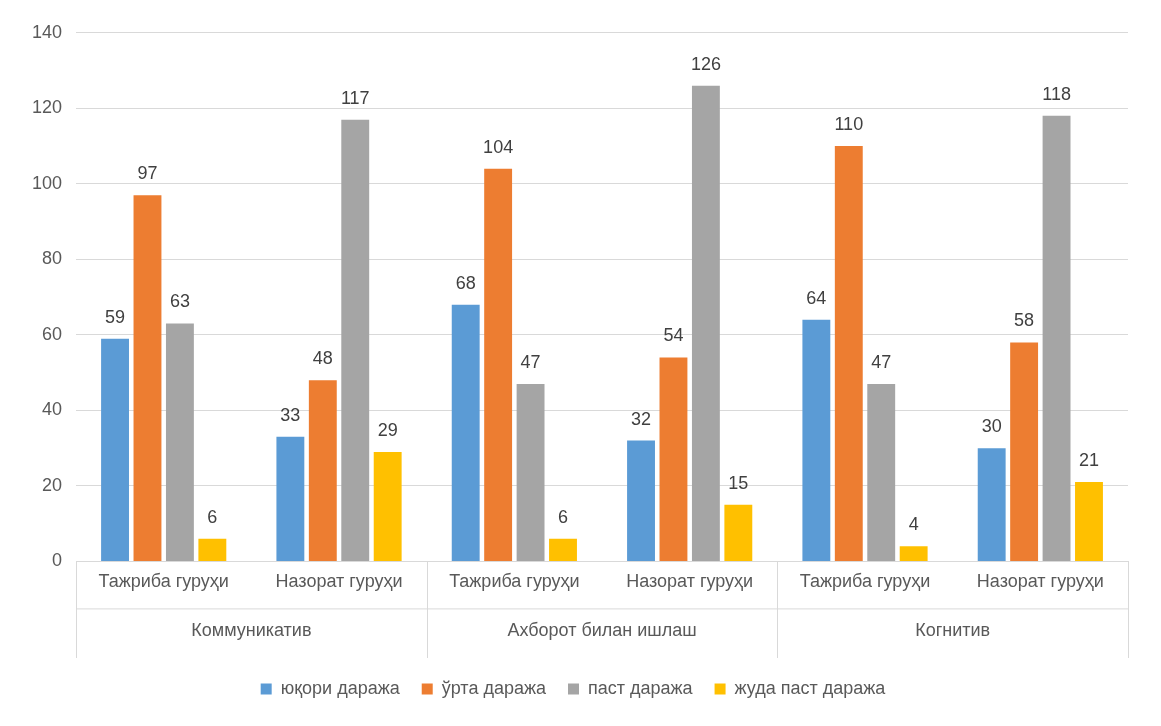  Describe the element at coordinates (52, 409) in the screenshot. I see `y-tick-label: 40` at that location.